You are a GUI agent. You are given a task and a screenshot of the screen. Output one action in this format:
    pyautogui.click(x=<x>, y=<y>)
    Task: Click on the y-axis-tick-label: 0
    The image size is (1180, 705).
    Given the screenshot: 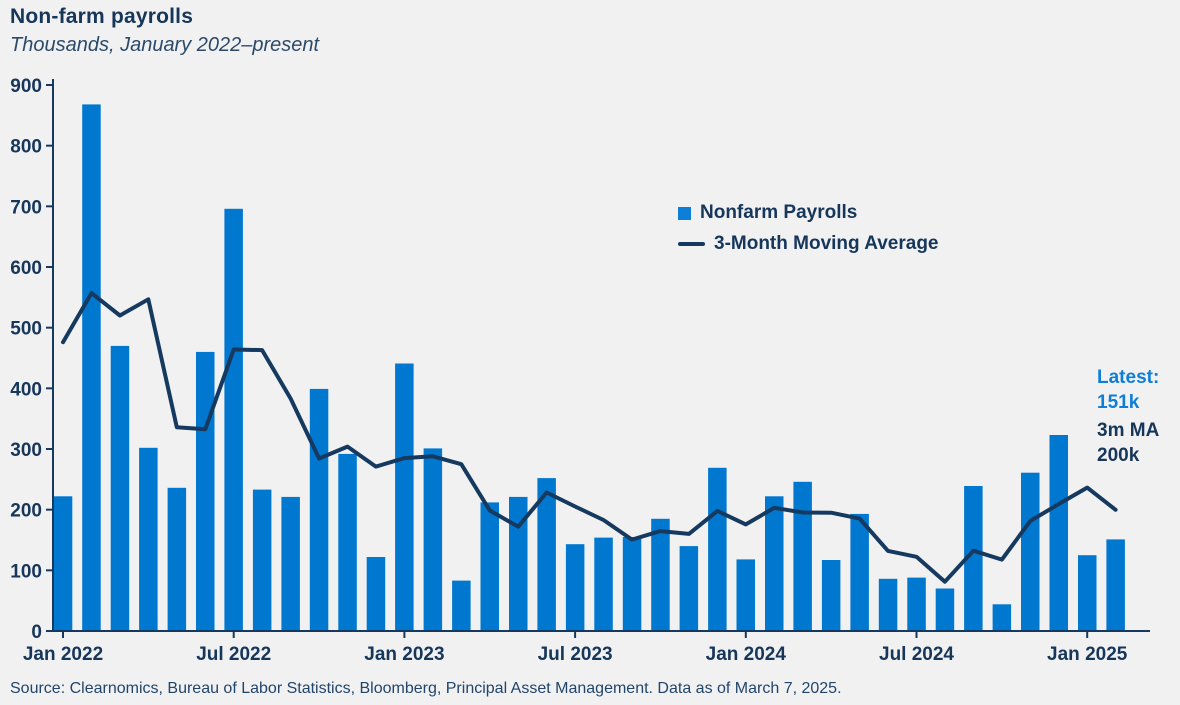 What is the action you would take?
    pyautogui.click(x=36, y=632)
    